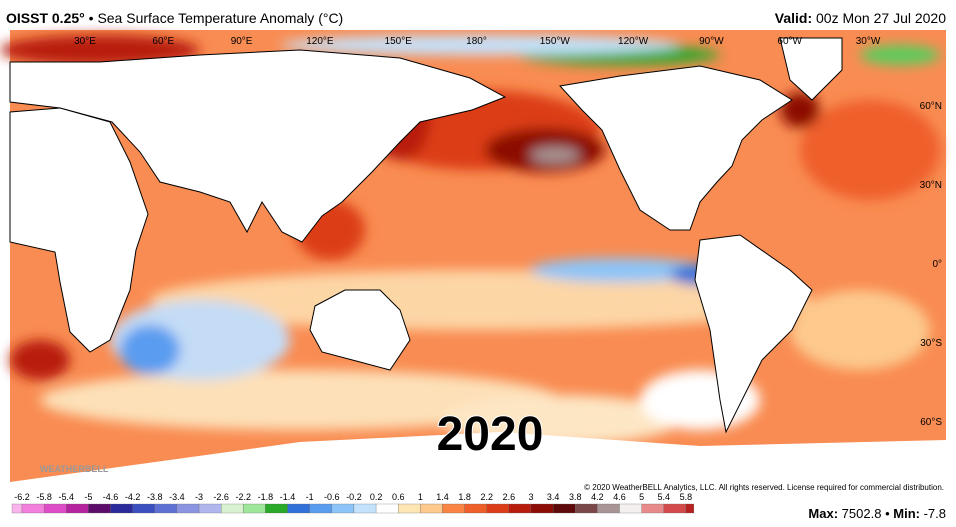 This screenshot has width=956, height=527. Describe the element at coordinates (22, 497) in the screenshot. I see `colorbar-label: -6.2` at that location.